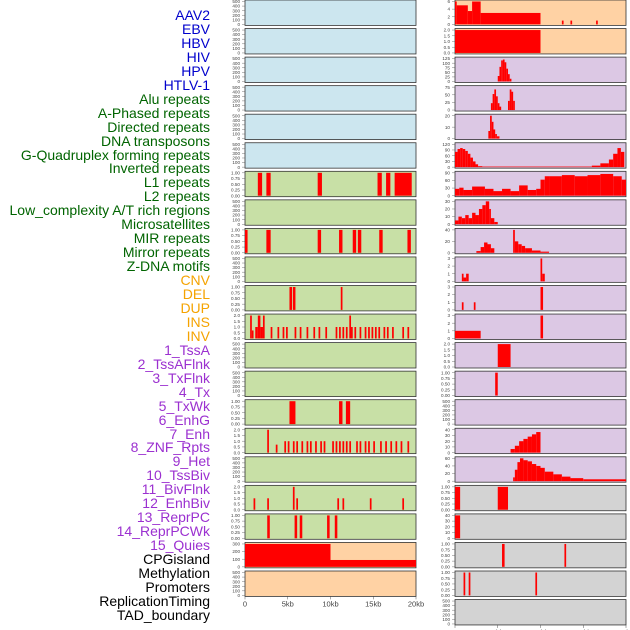  Describe the element at coordinates (195, 280) in the screenshot. I see `track-label: CNV` at that location.